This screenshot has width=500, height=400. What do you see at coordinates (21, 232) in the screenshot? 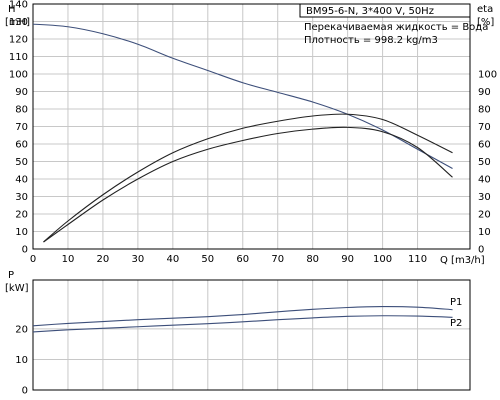
I see `y-left-tick-label: 10` at bounding box center [21, 232].